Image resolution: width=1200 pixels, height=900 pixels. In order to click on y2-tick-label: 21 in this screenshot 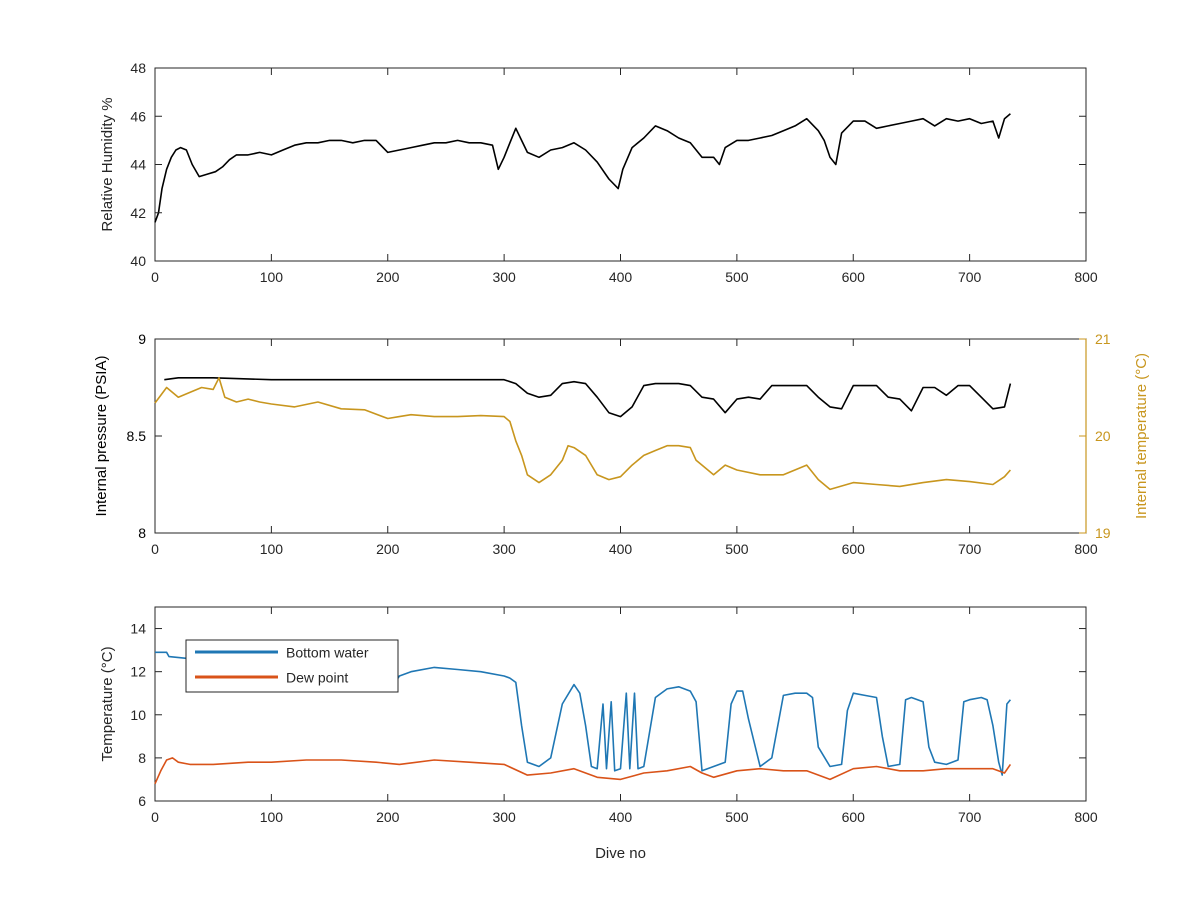, I will do `click(1103, 339)`.